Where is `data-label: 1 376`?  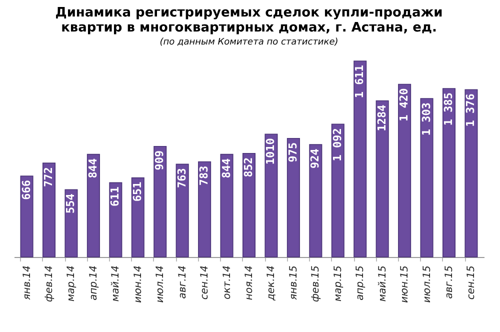 data-label: 1 376 is located at coordinates (471, 110).